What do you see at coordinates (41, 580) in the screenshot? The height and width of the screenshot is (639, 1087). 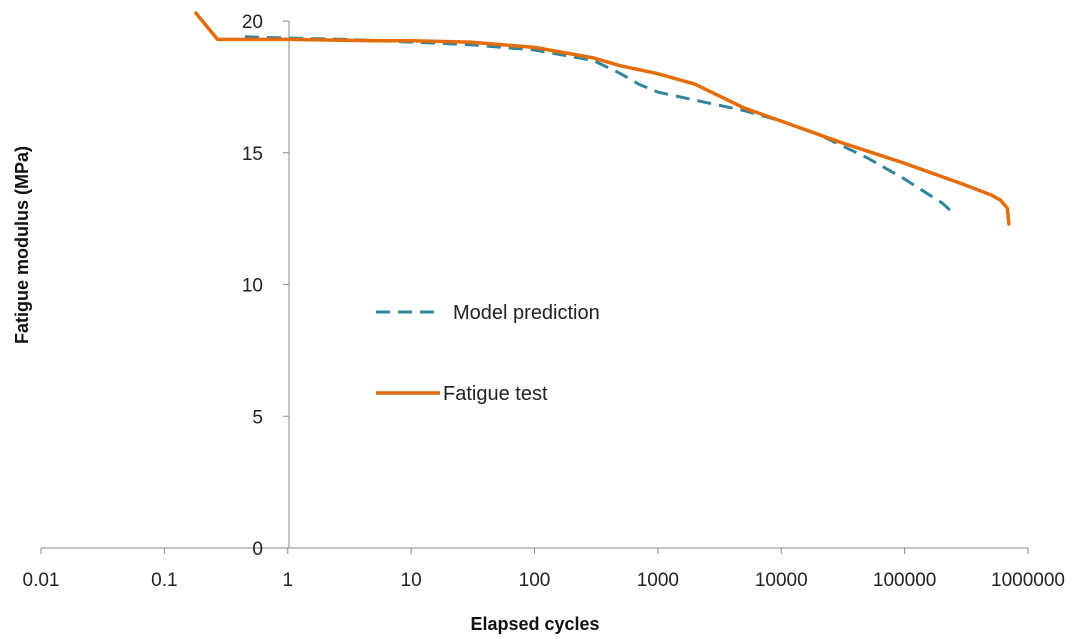 I see `x-tick-label: 0.01` at bounding box center [41, 580].